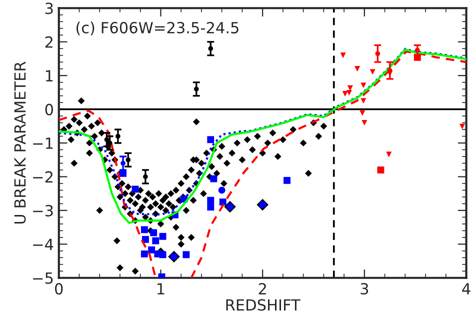 The height and width of the screenshot is (325, 471). Describe the element at coordinates (161, 288) in the screenshot. I see `x-tick-label: 1` at that location.